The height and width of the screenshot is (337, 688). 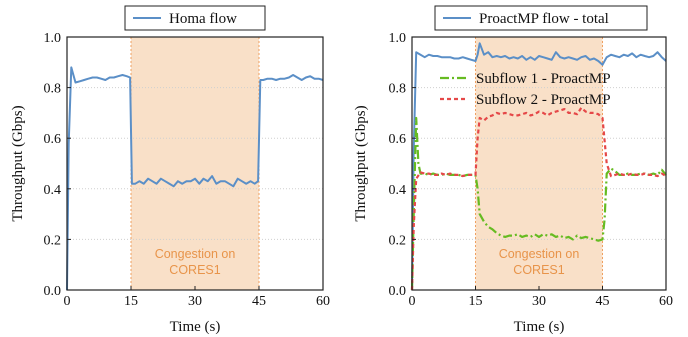 I want to click on legend-top: ProactMP flow - total, so click(x=541, y=18).